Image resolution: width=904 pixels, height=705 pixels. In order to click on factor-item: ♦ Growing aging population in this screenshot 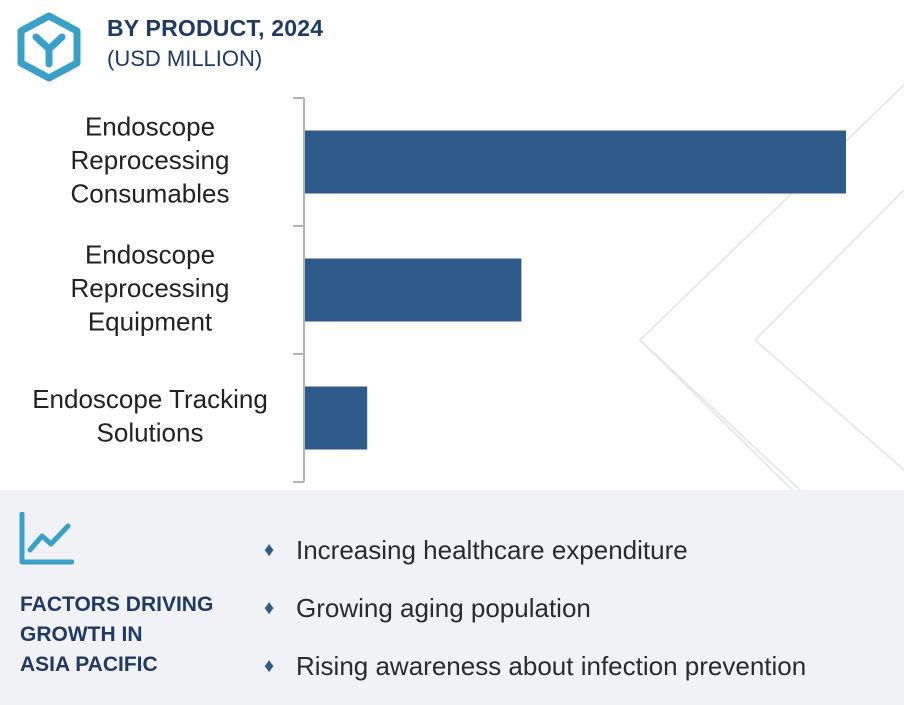, I will do `click(427, 608)`.